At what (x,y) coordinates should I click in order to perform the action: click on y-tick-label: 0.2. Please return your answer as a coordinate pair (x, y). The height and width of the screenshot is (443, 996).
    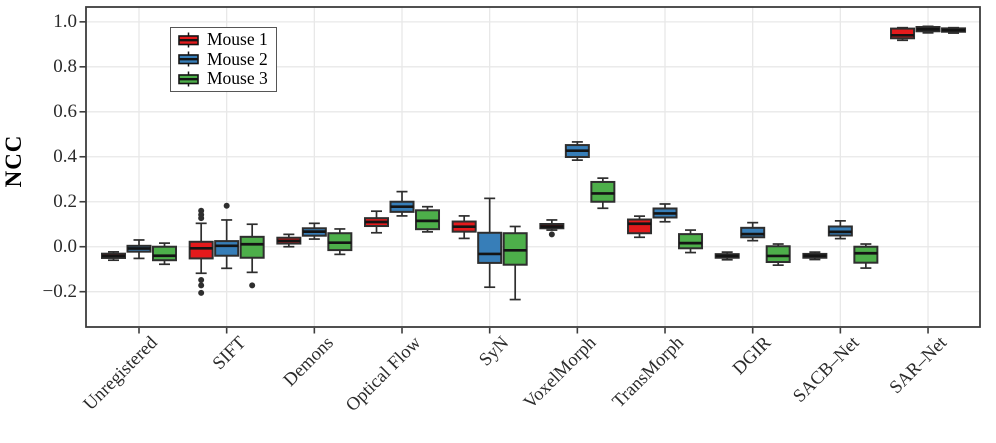
    Looking at the image, I should click on (65, 201).